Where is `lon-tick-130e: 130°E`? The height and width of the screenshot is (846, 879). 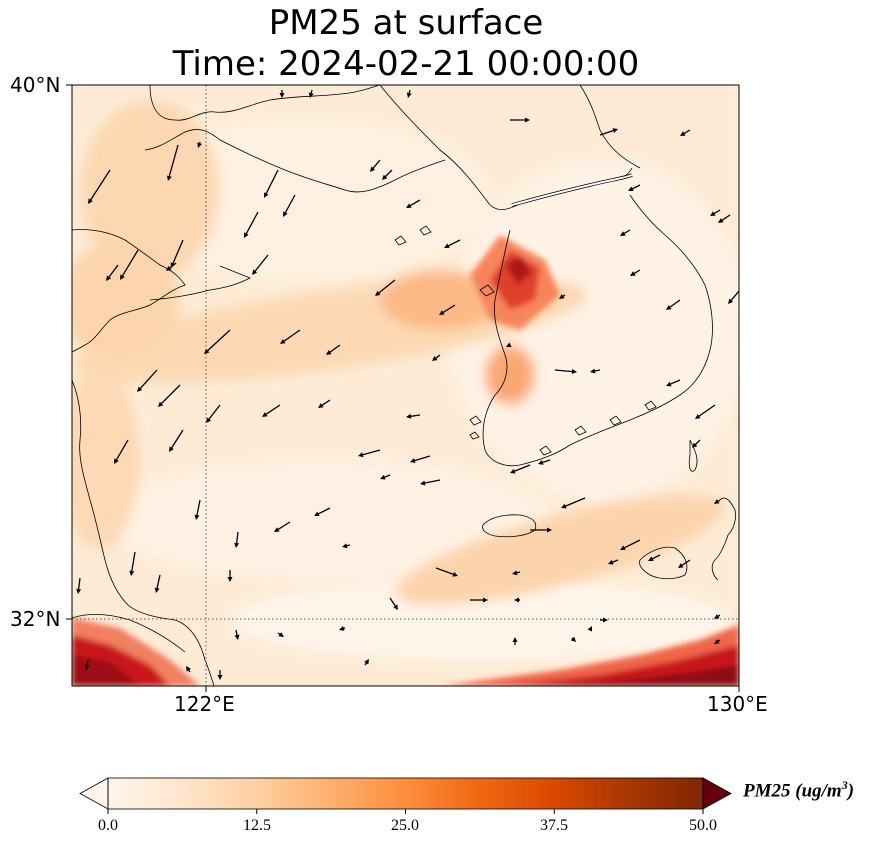 lon-tick-130e: 130°E is located at coordinates (737, 704).